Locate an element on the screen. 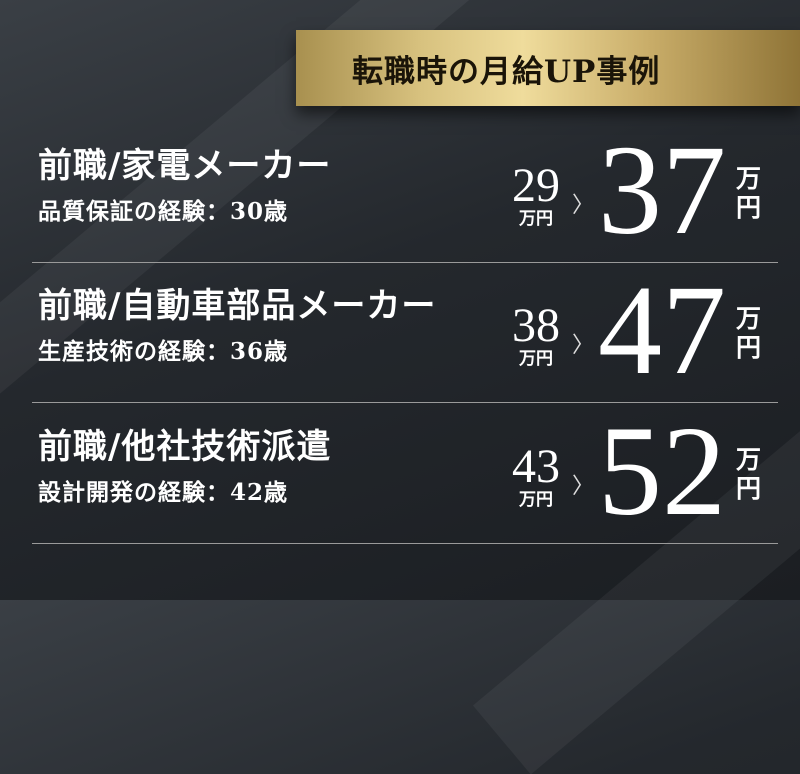 The height and width of the screenshot is (774, 800). case-title: 前職/自動車部品メーカー is located at coordinates (237, 306).